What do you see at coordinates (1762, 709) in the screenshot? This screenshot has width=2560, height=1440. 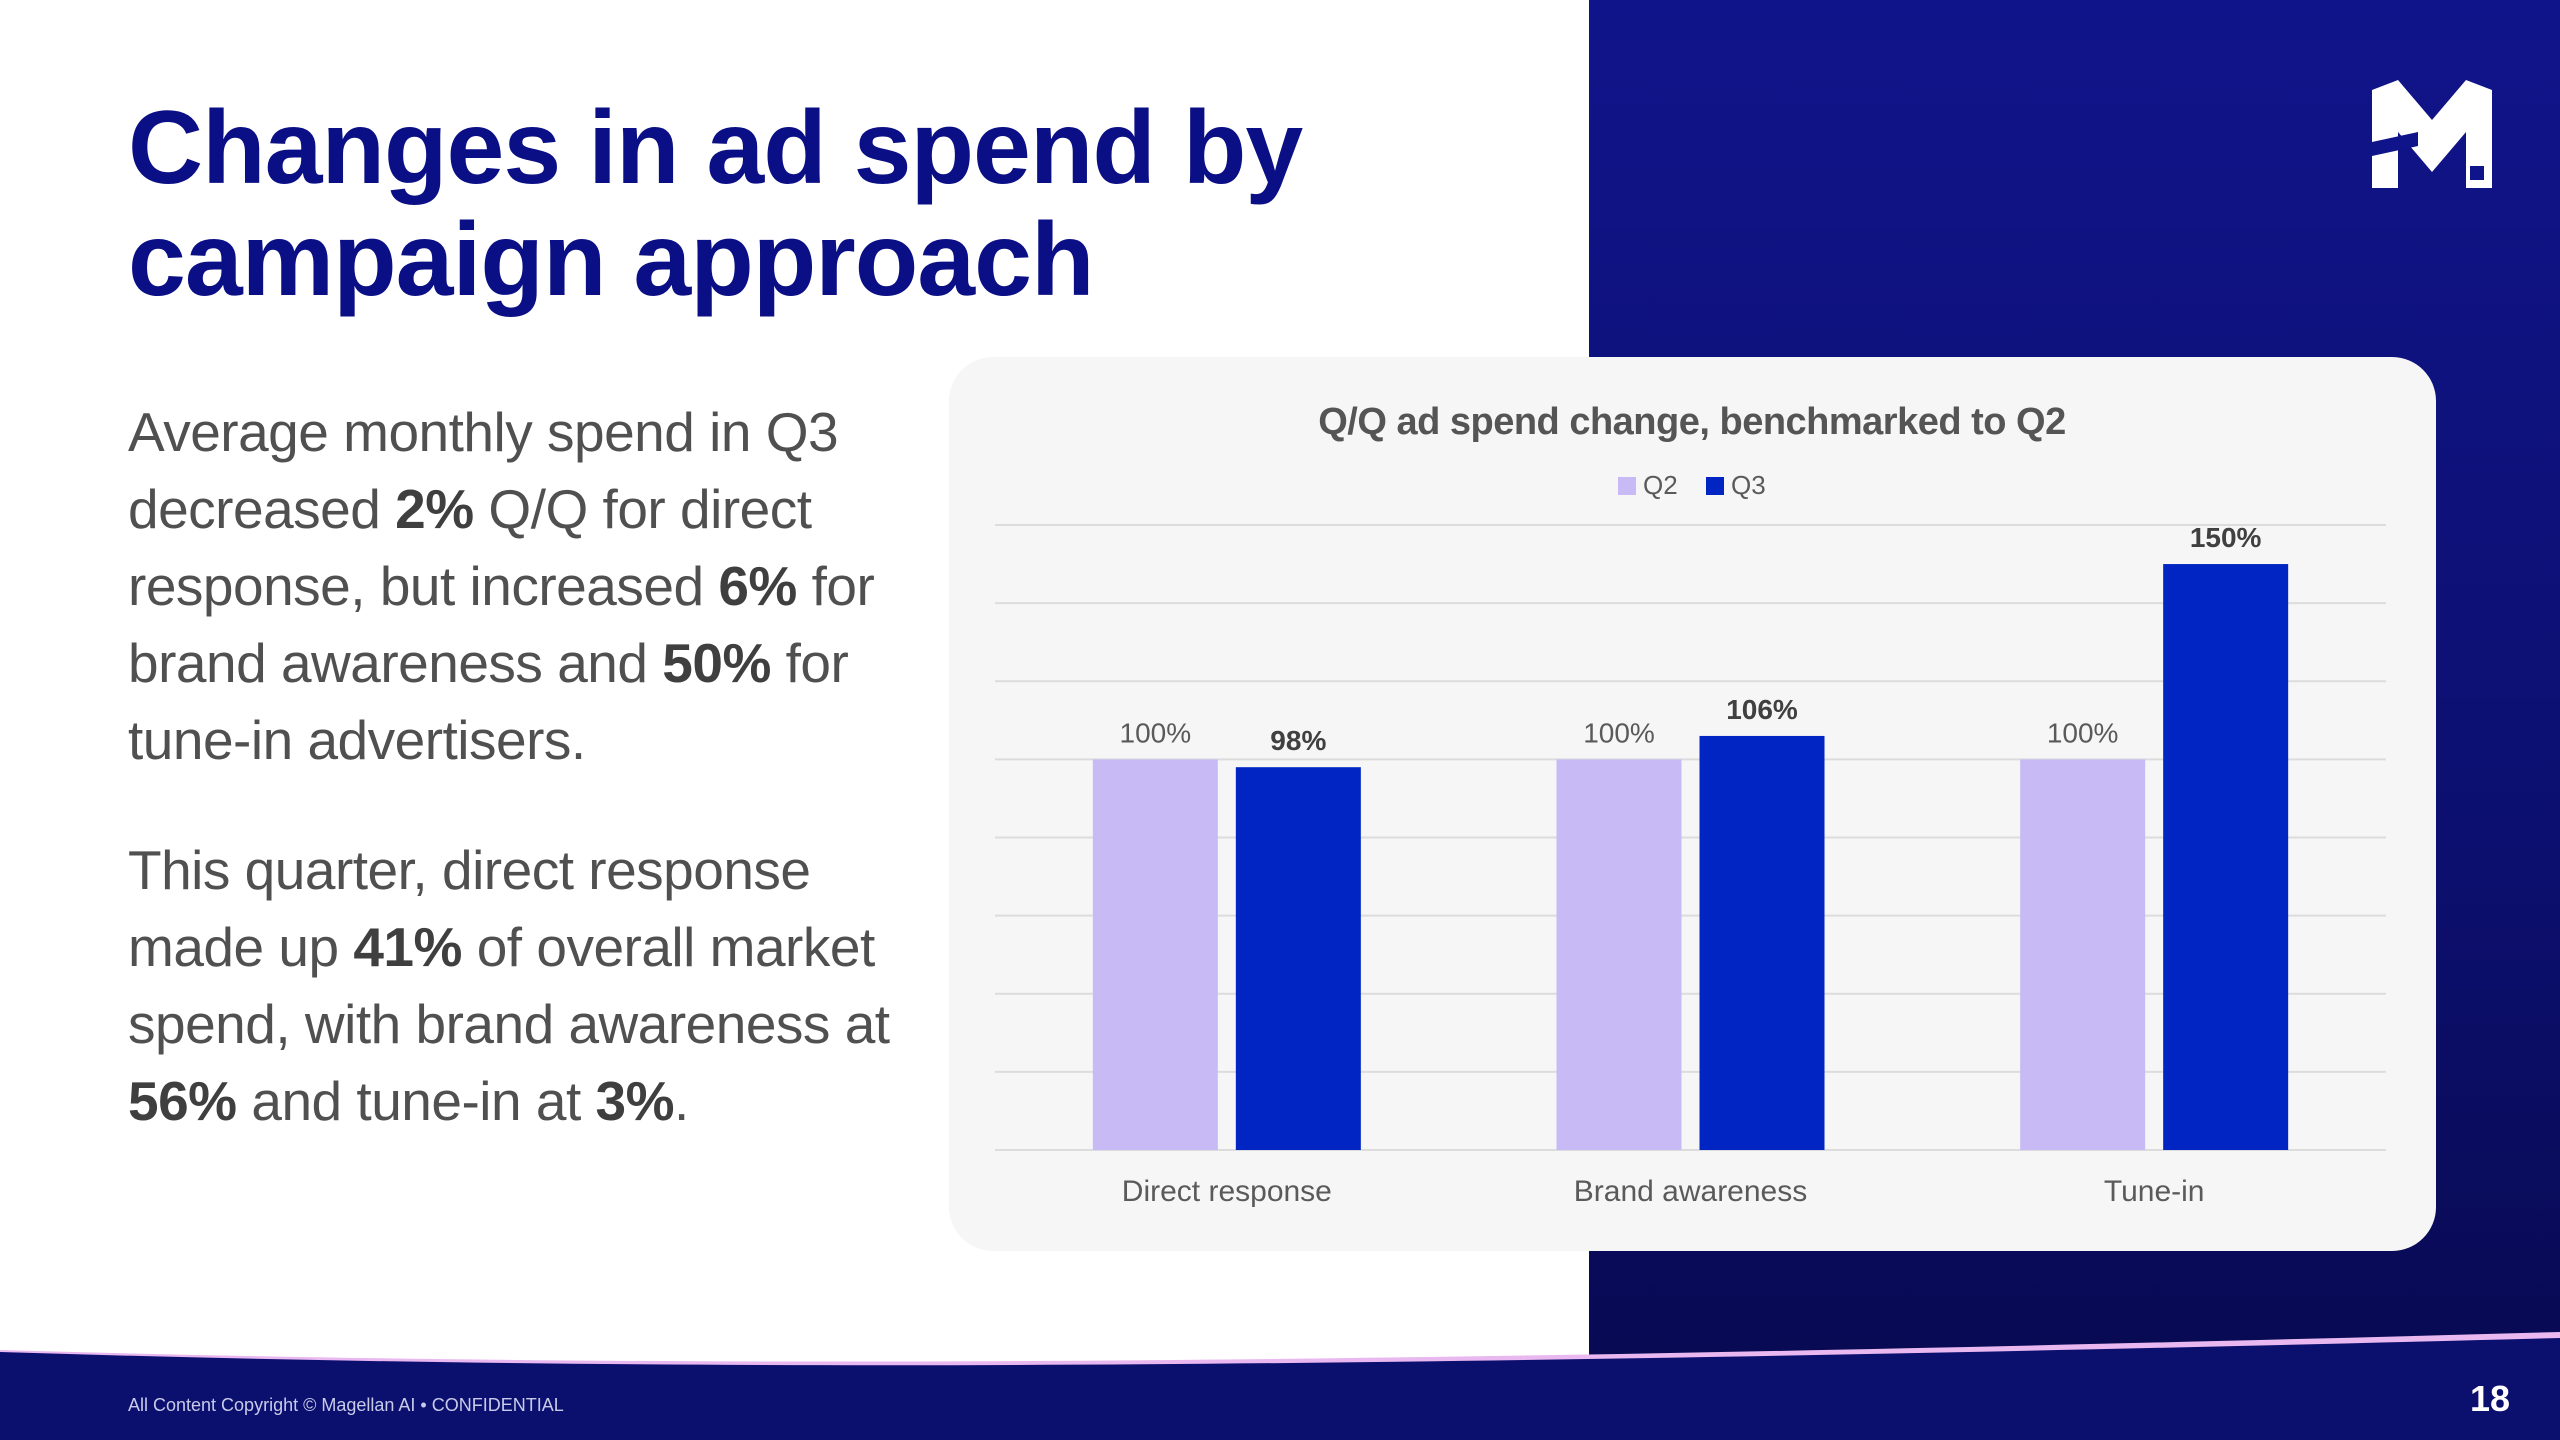 I see `data-label: 106%` at bounding box center [1762, 709].